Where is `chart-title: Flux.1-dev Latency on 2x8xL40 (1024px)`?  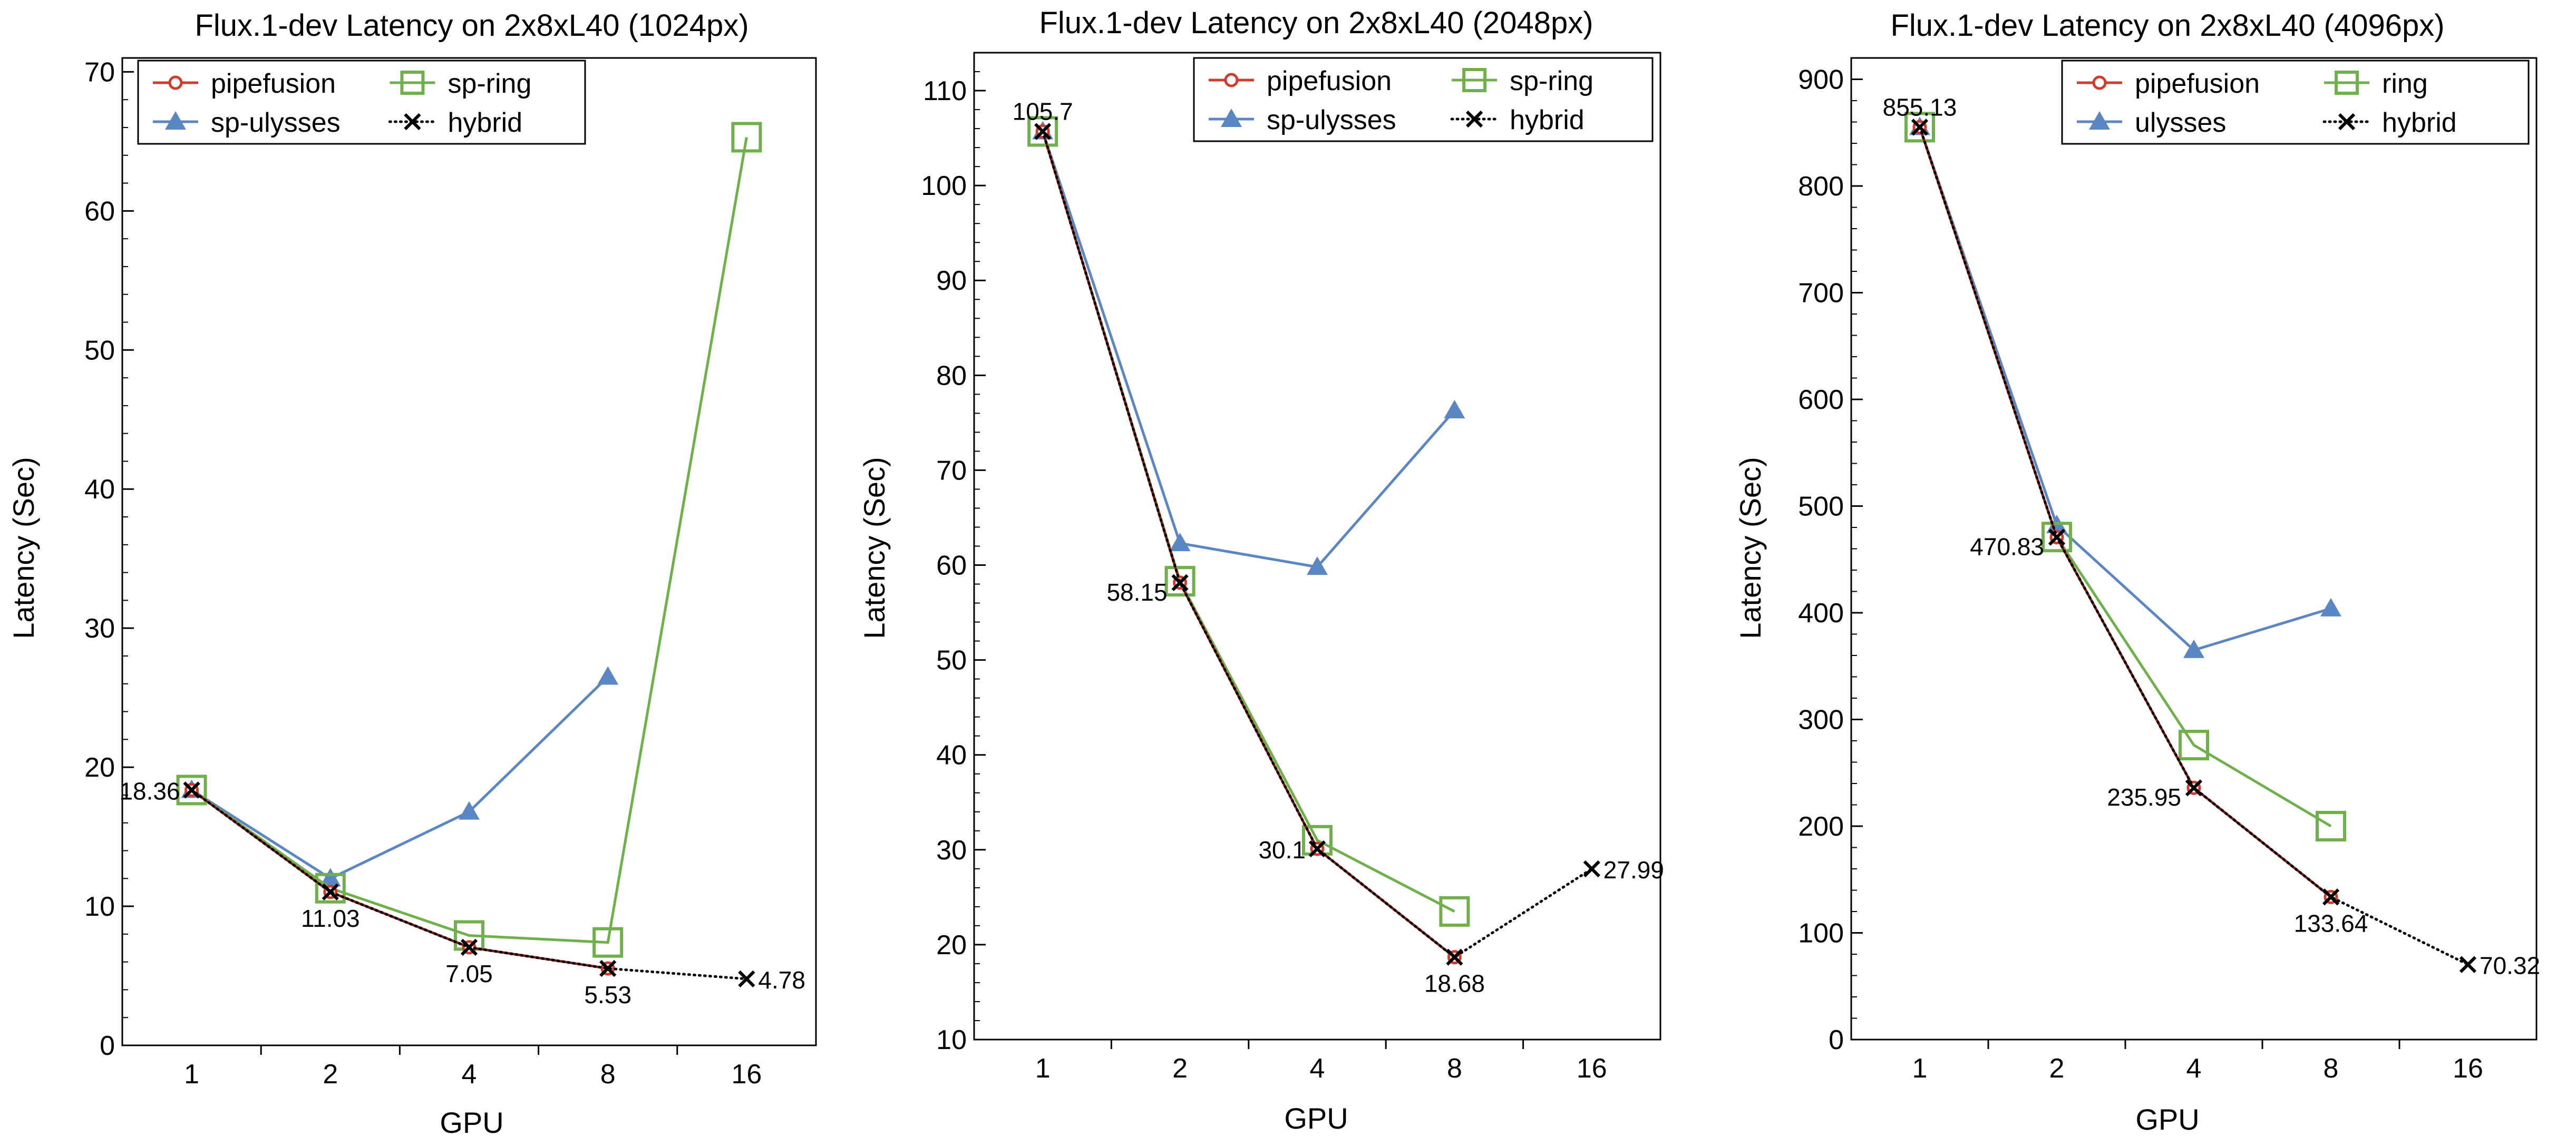
chart-title: Flux.1-dev Latency on 2x8xL40 (1024px) is located at coordinates (472, 26).